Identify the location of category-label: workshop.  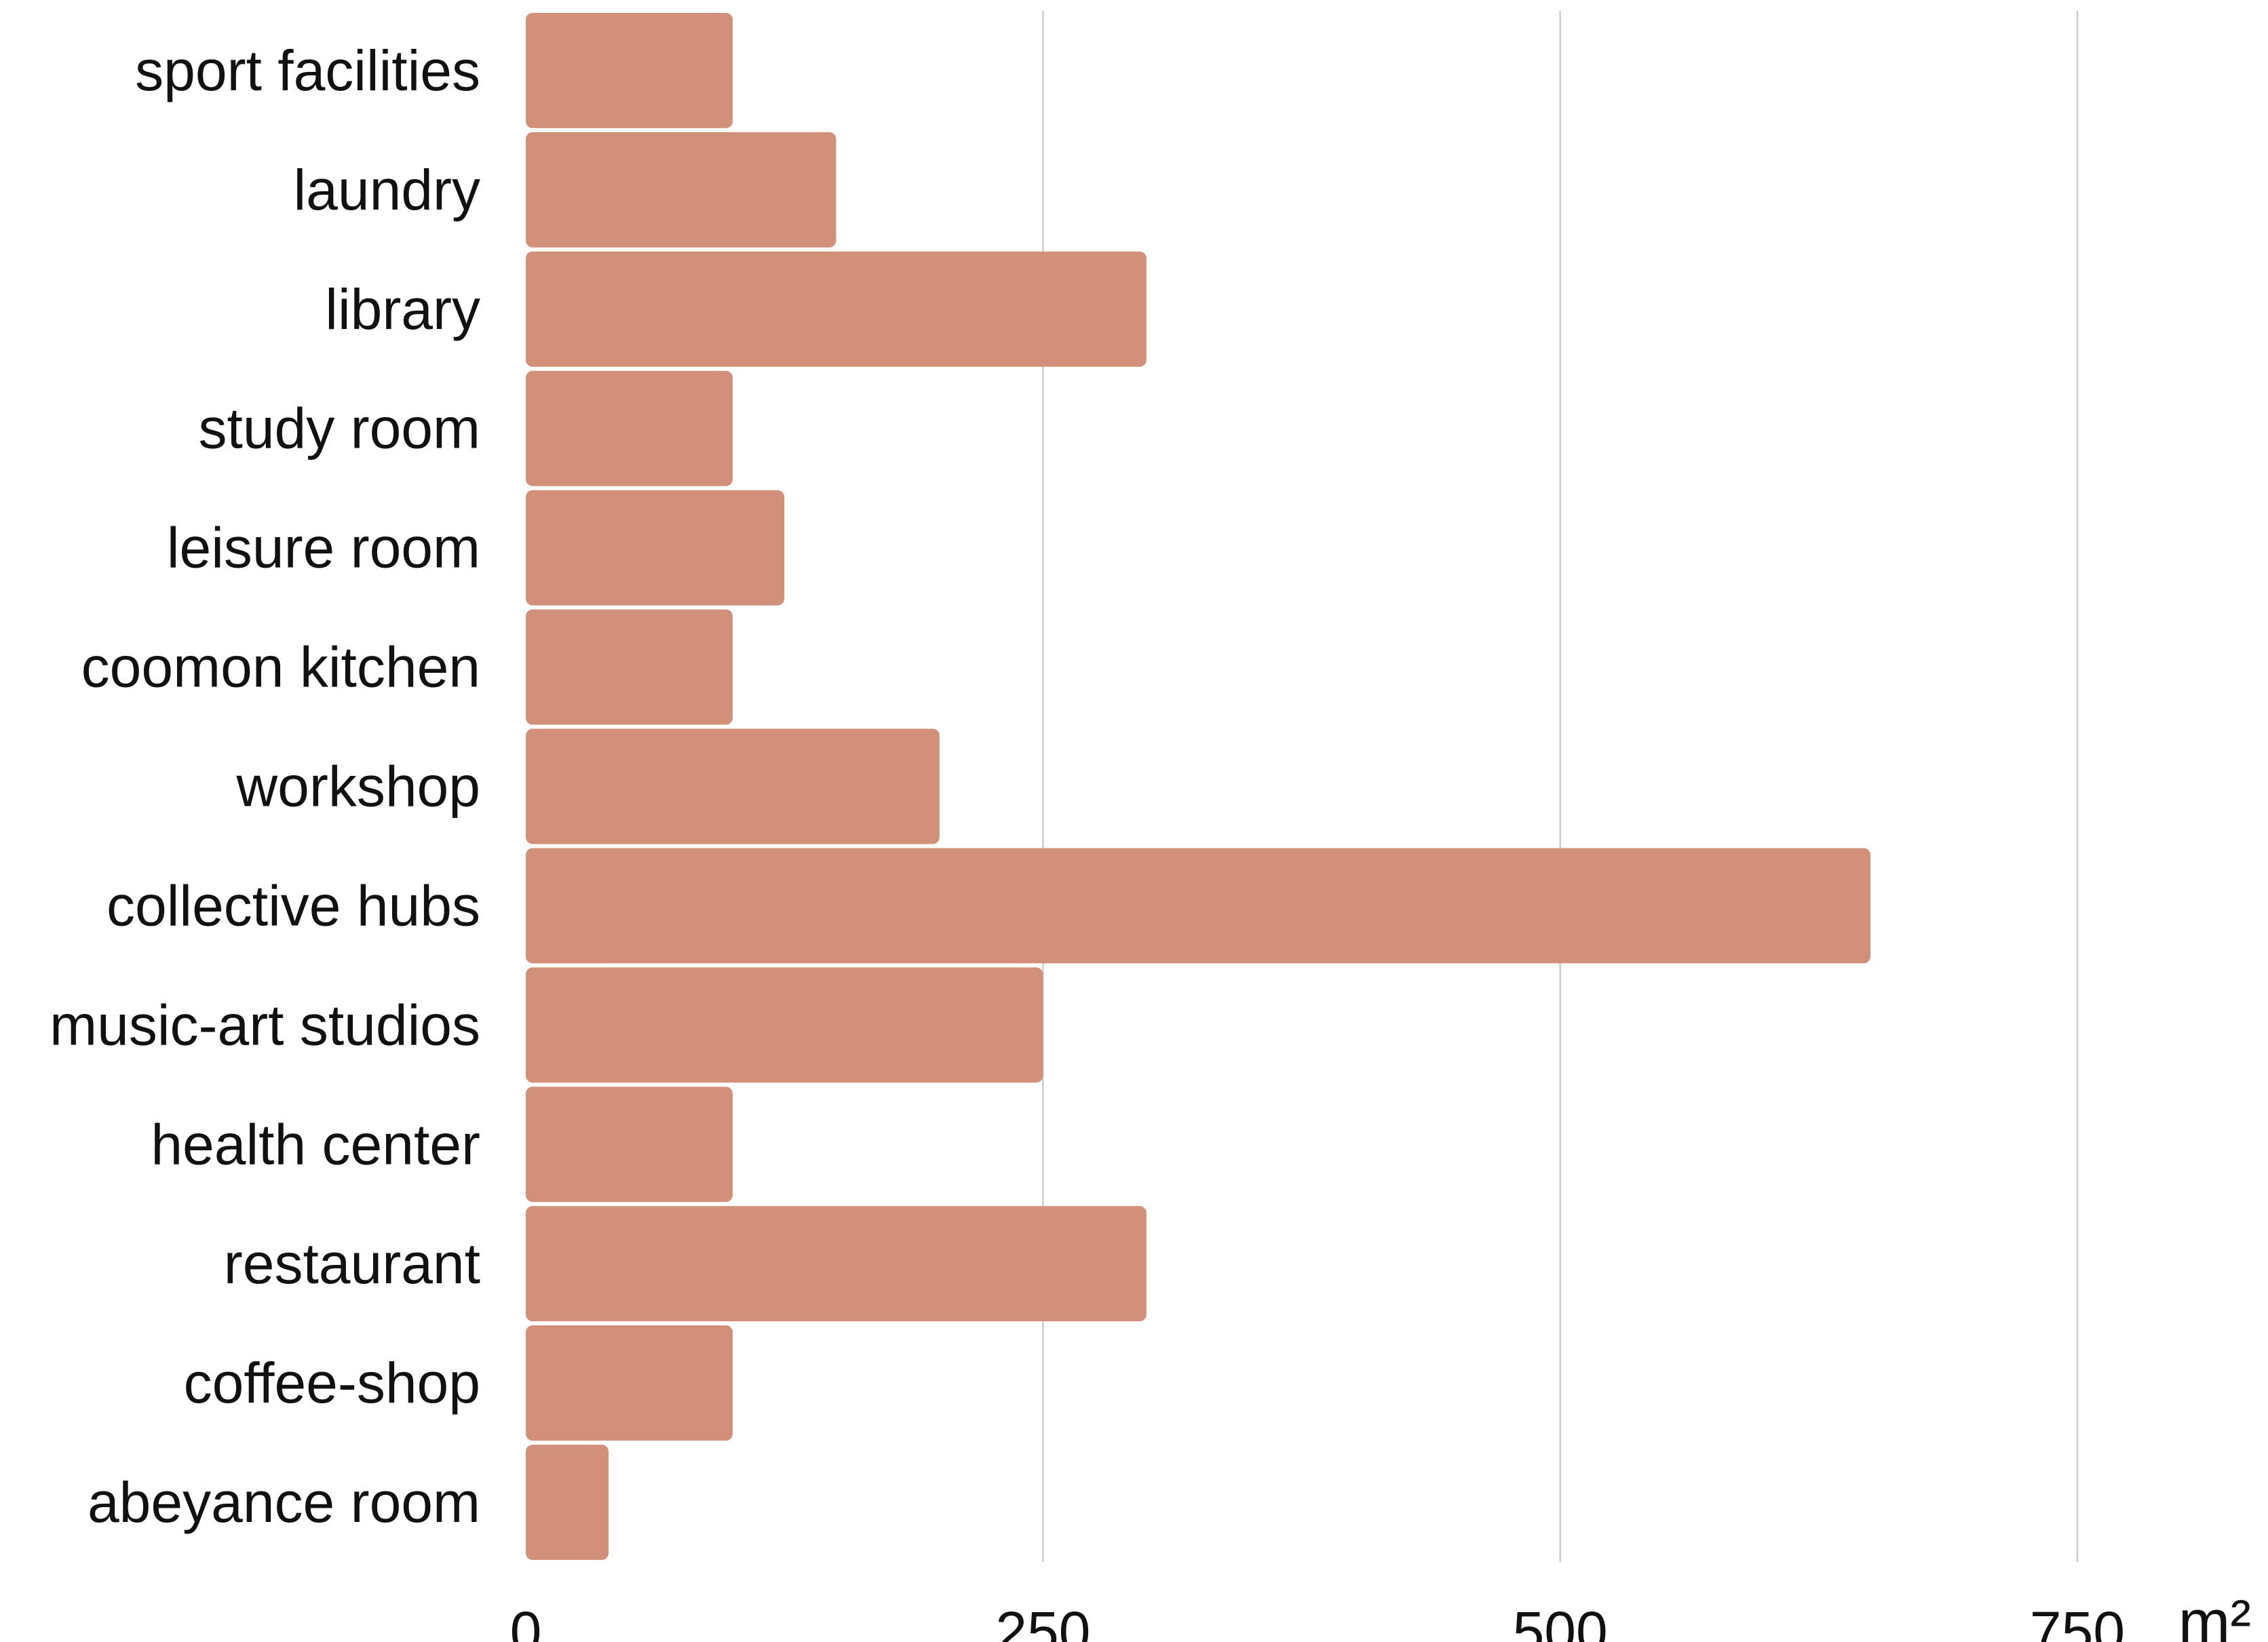
(357, 787).